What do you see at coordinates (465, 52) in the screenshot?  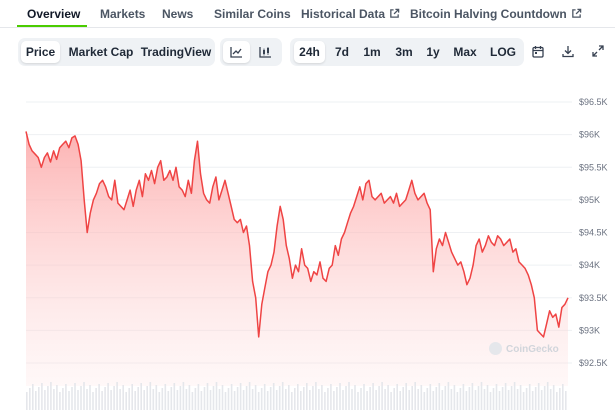 I see `range-max-button: Max` at bounding box center [465, 52].